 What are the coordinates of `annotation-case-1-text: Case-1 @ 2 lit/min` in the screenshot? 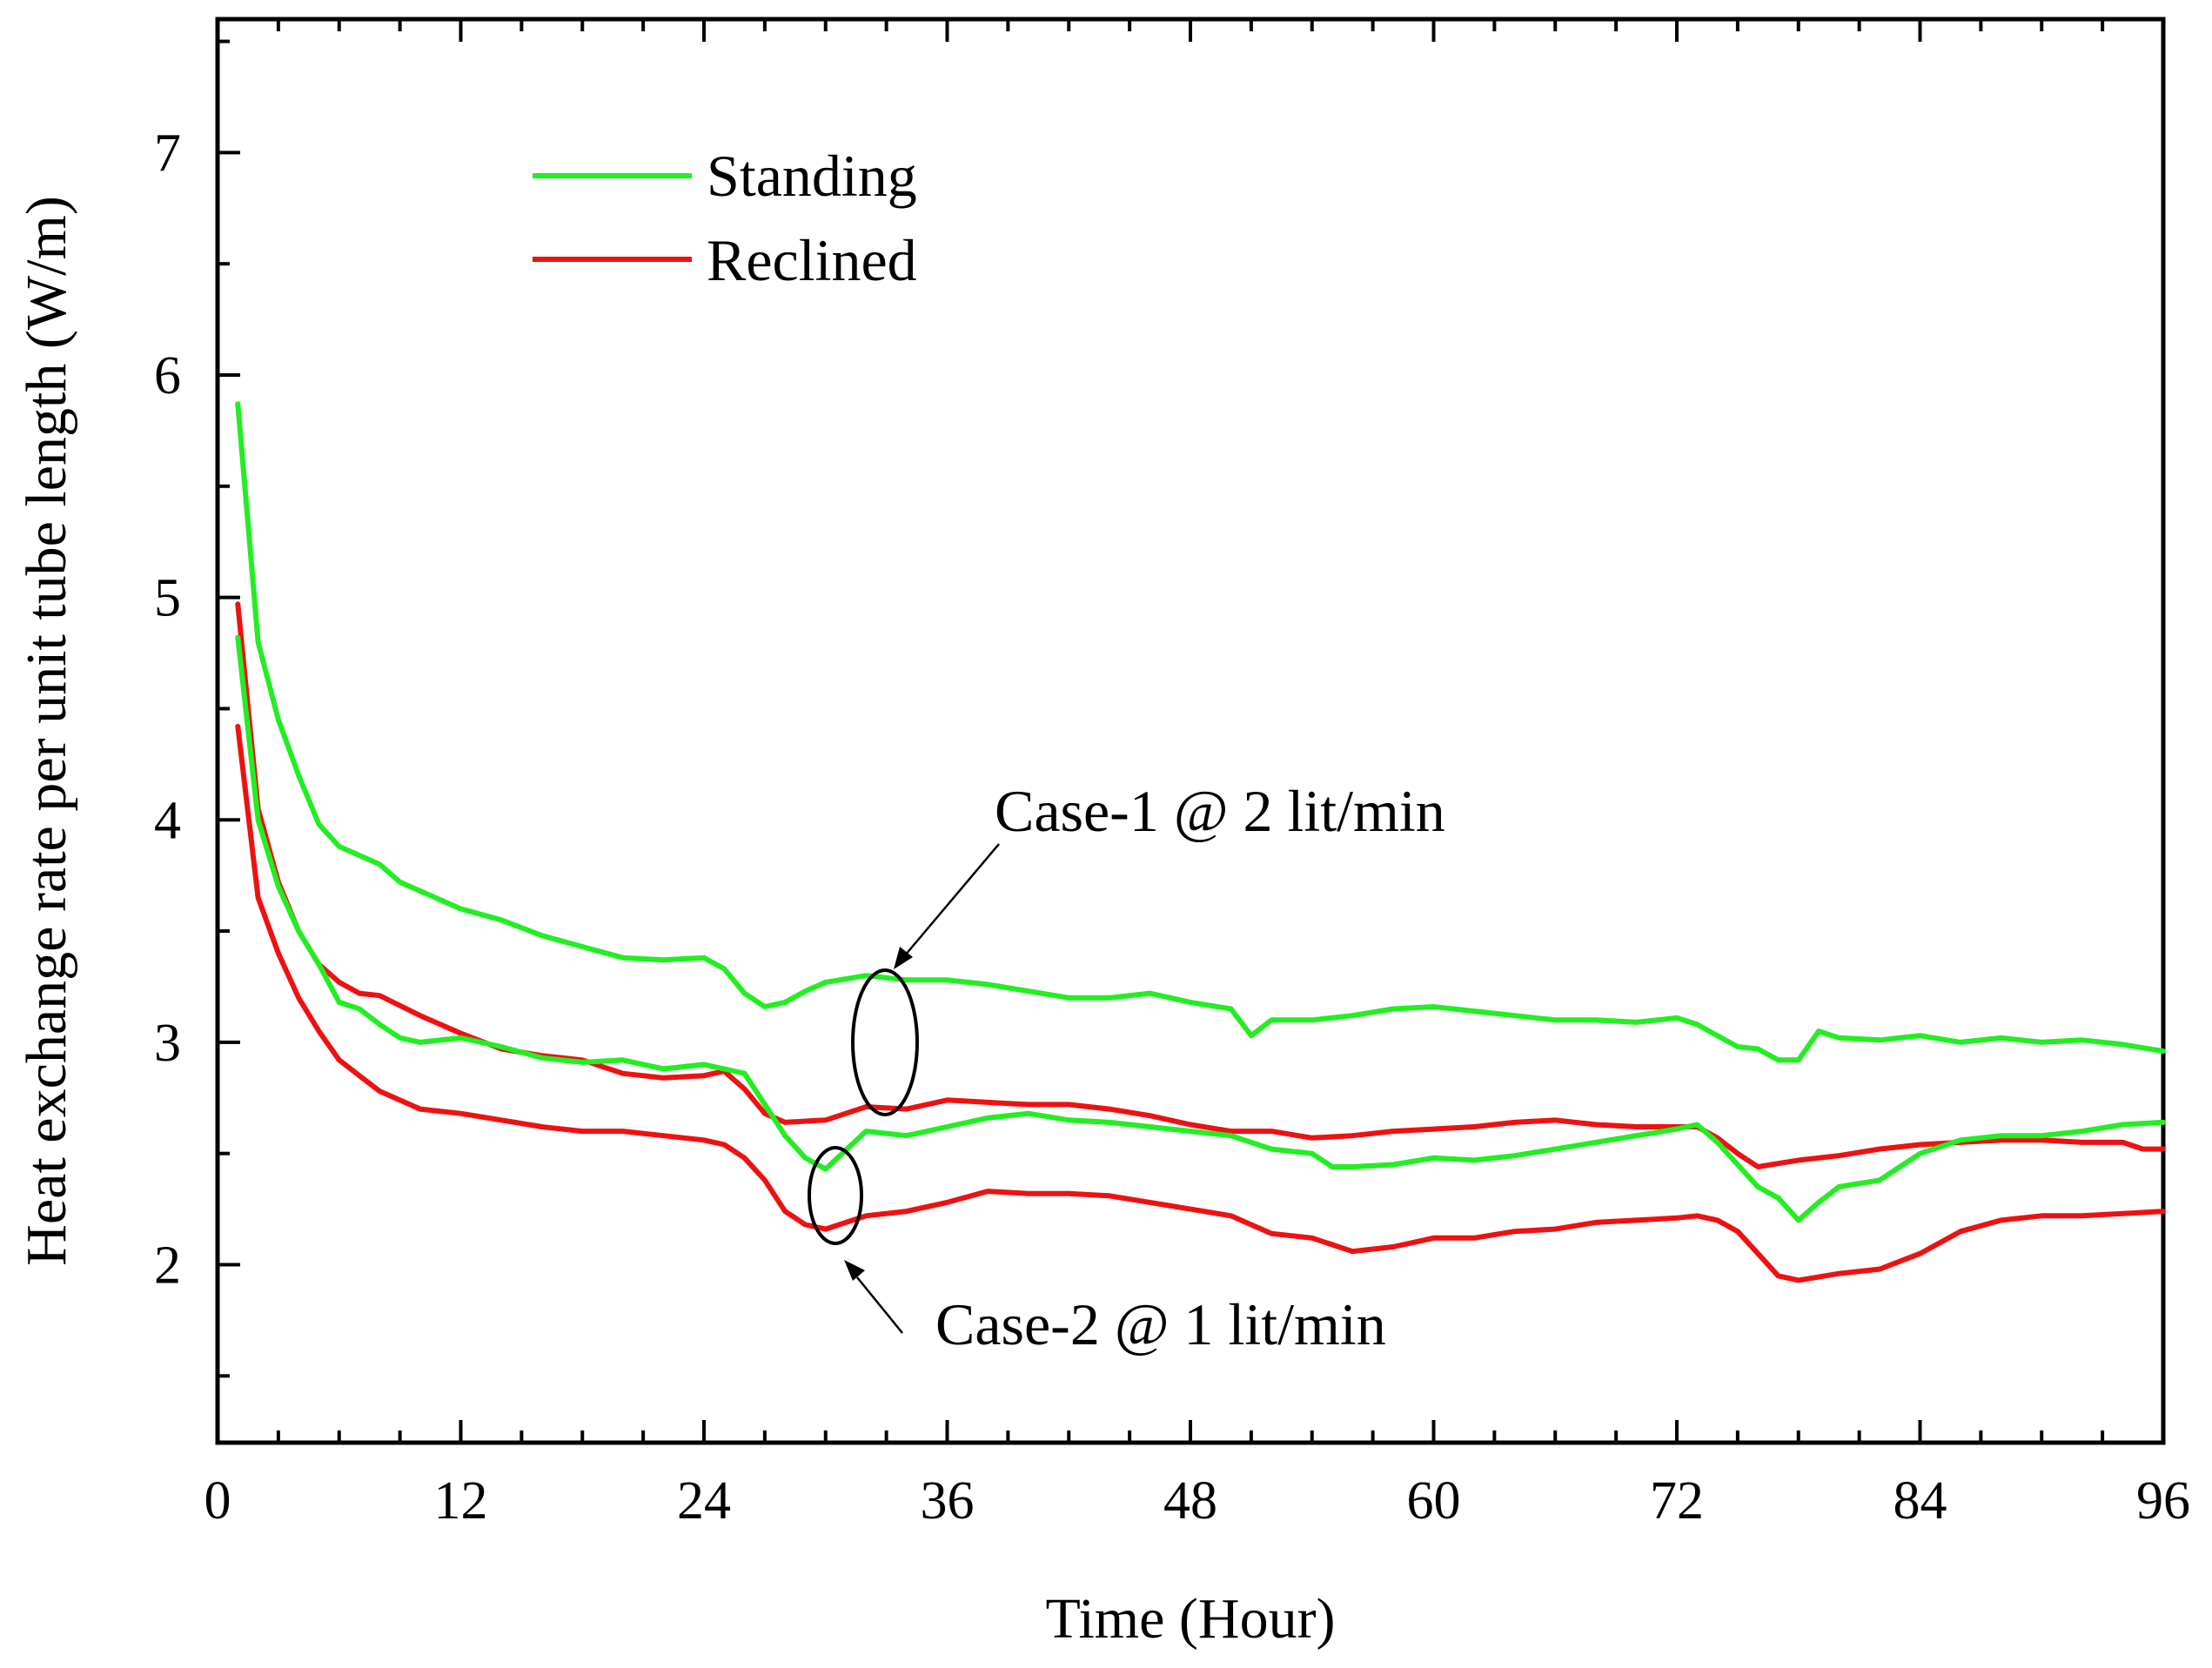 It's located at (1220, 811).